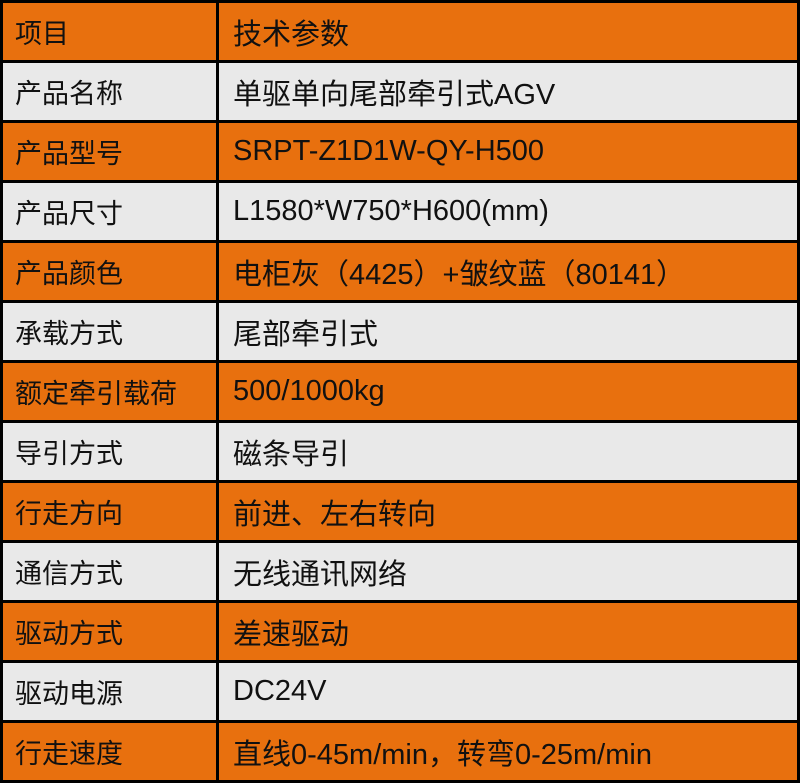 The image size is (800, 783). What do you see at coordinates (109, 691) in the screenshot?
I see `row-label: 驱动电源` at bounding box center [109, 691].